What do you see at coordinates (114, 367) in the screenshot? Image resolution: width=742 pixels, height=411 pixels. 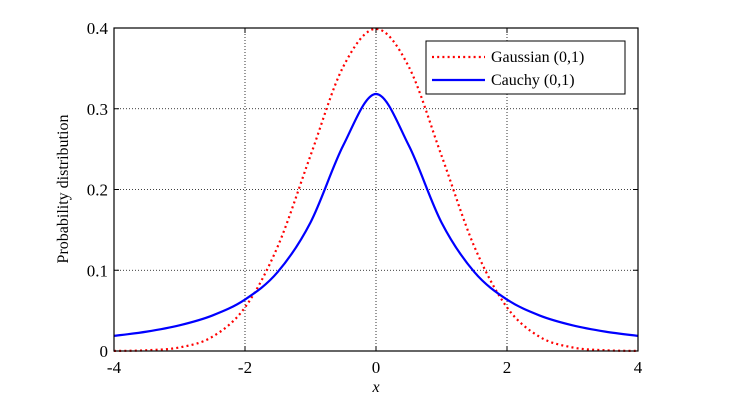 I see `x-tick-label: -4` at bounding box center [114, 367].